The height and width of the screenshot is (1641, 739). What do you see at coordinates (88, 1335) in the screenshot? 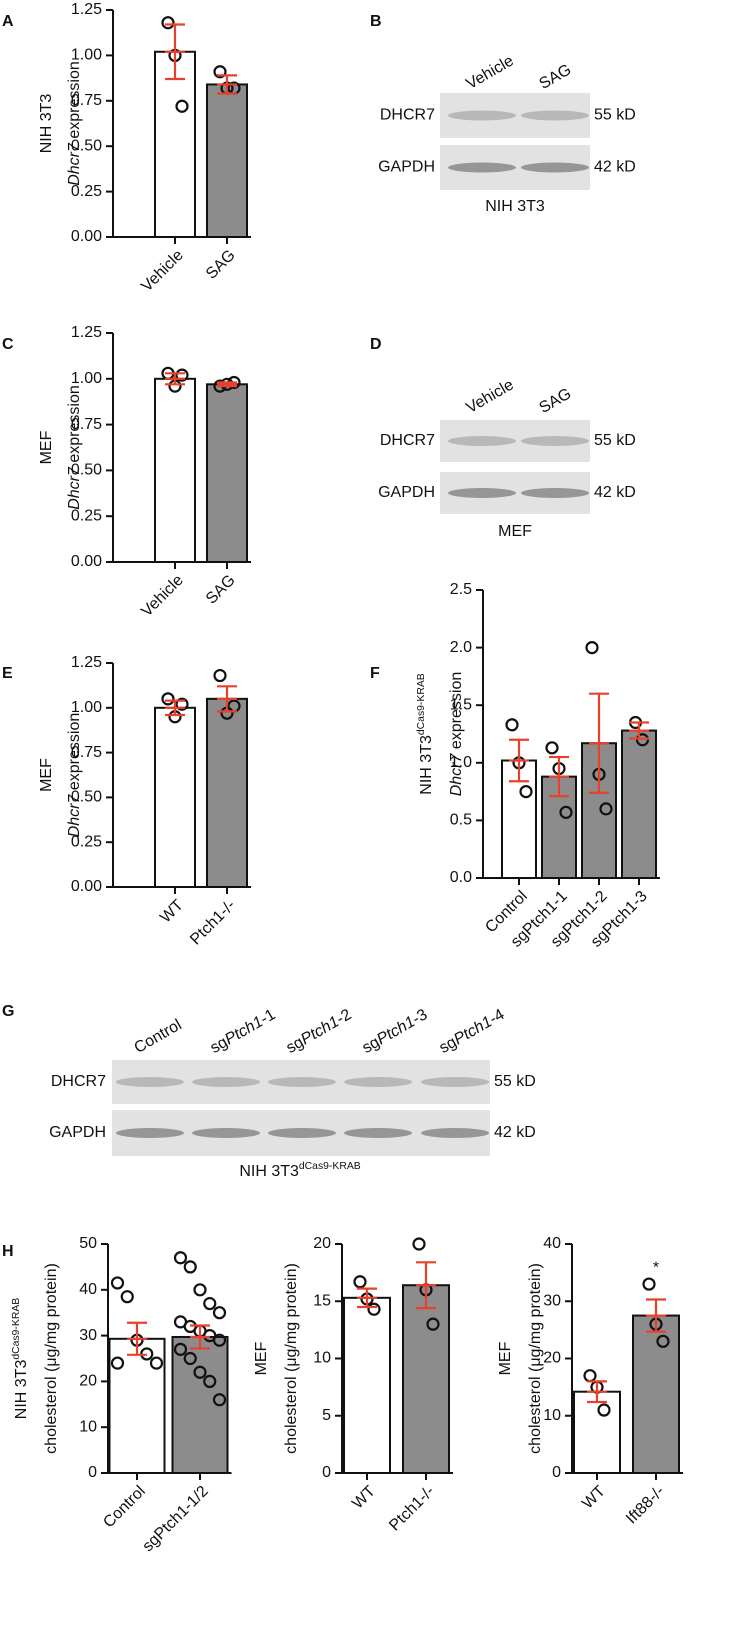
I see `y-tick-label: 30` at bounding box center [88, 1335].